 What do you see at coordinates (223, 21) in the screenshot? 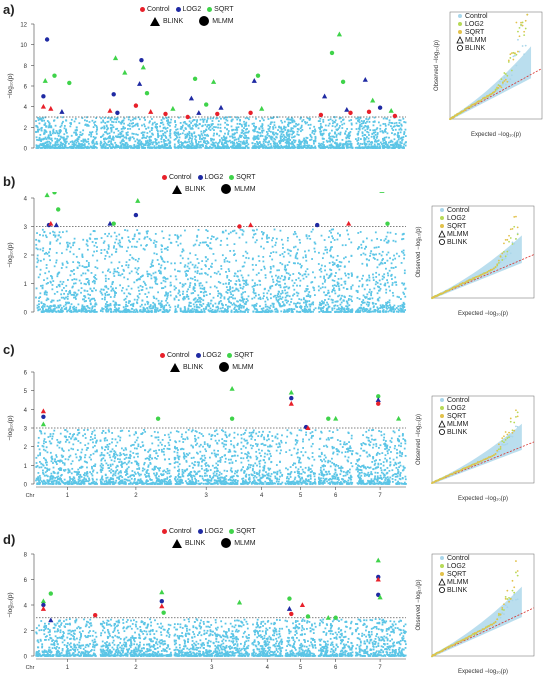
I see `legend-mlmm: MLMM` at bounding box center [223, 21].